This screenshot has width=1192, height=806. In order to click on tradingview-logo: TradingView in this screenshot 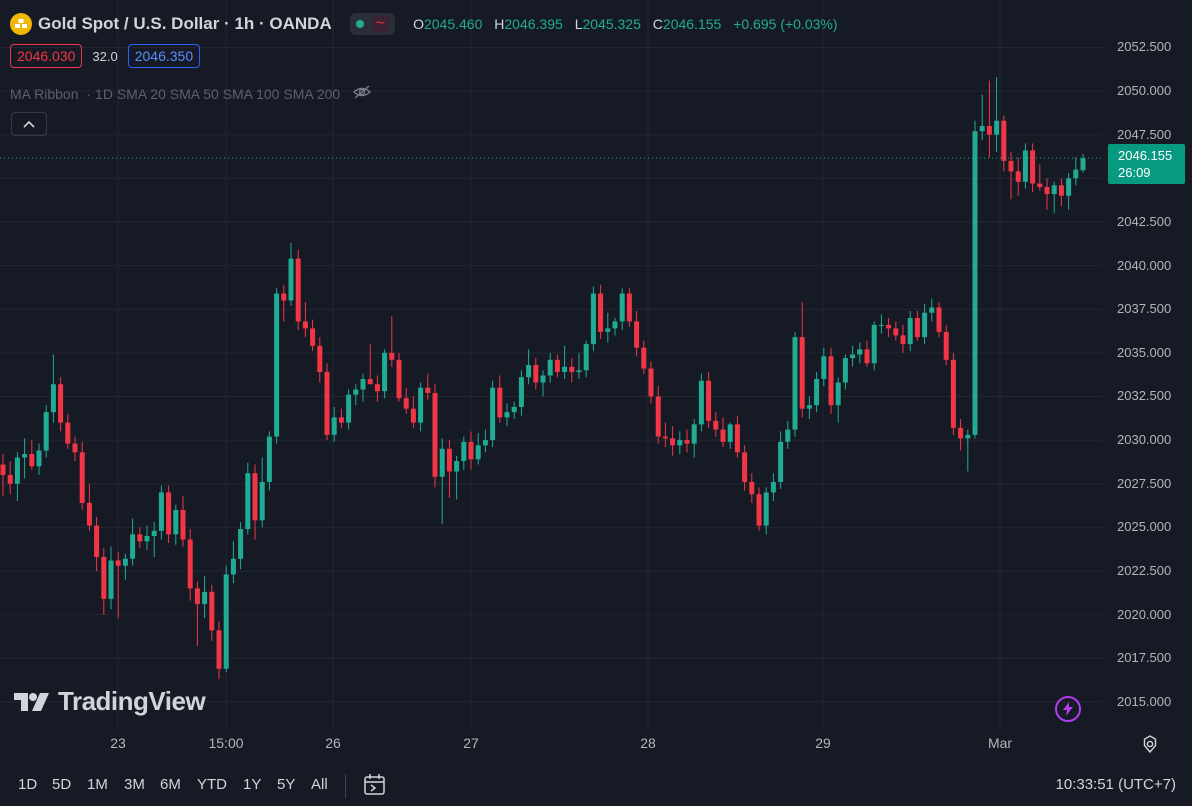, I will do `click(110, 701)`.